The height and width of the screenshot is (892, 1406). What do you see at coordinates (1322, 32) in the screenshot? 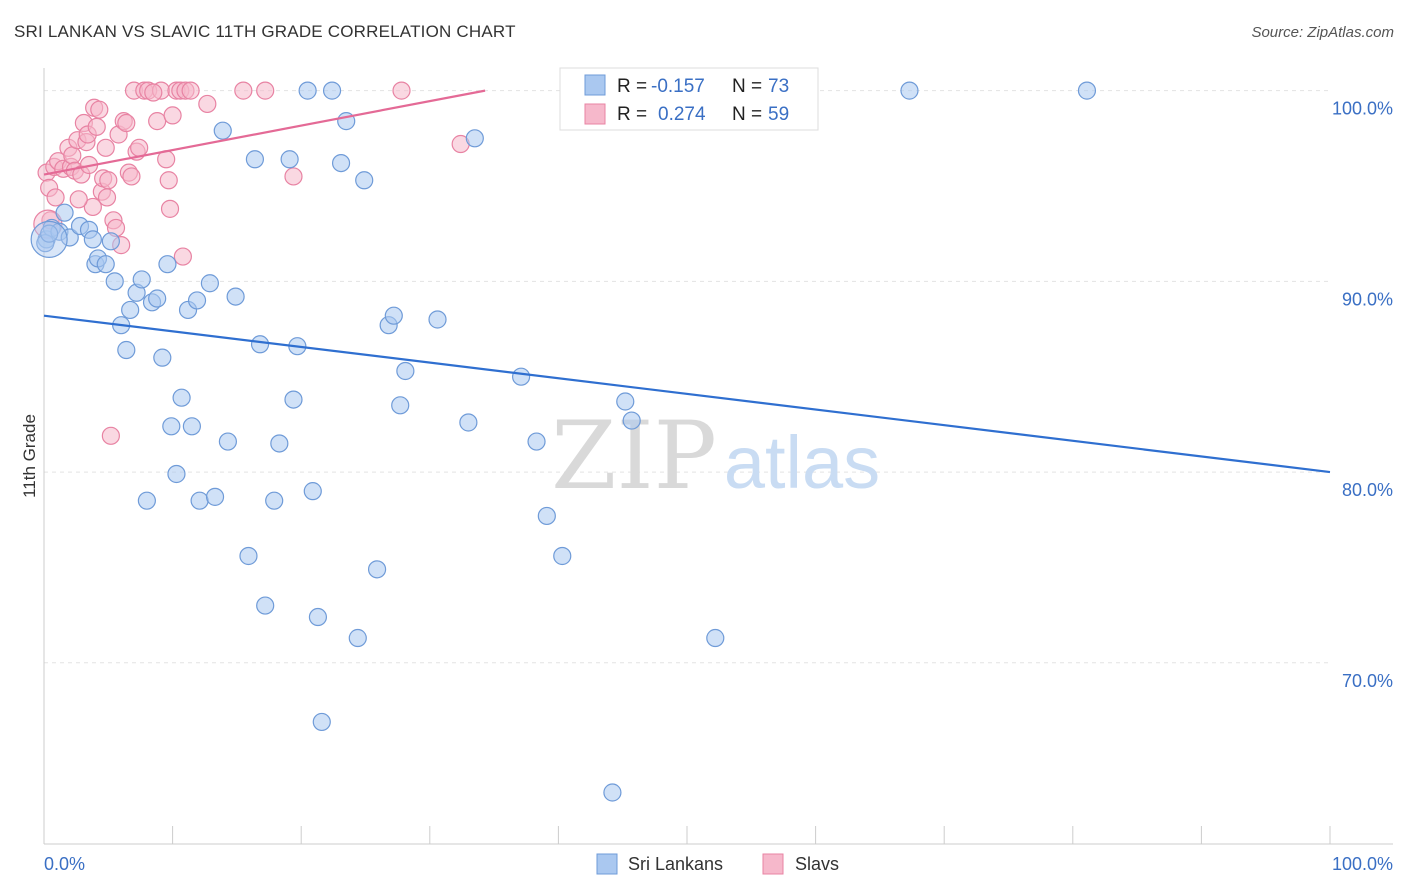
I see `source-label: Source: ZipAtlas.com` at bounding box center [1322, 32].